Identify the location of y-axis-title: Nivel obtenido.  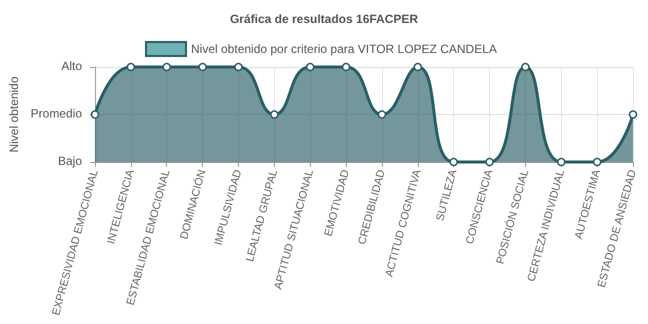
(14, 114).